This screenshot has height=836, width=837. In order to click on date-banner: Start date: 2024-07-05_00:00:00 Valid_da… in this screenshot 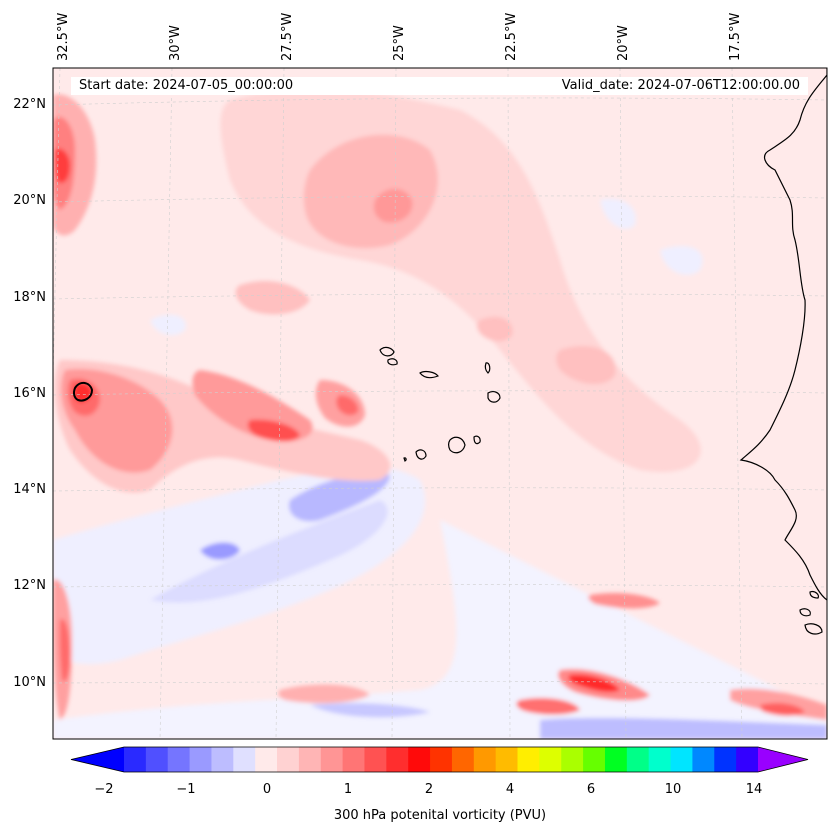, I will do `click(439, 86)`.